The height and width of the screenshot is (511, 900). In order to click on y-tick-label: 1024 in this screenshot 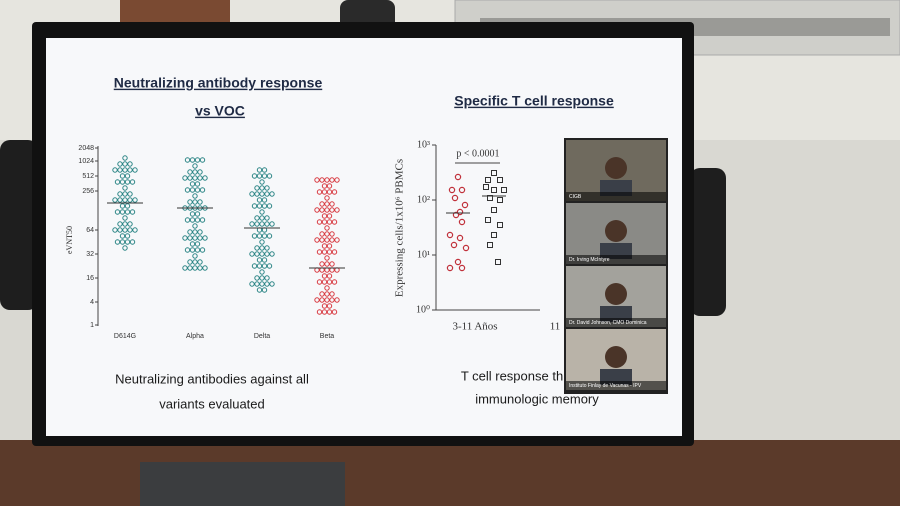, I will do `click(86, 161)`.